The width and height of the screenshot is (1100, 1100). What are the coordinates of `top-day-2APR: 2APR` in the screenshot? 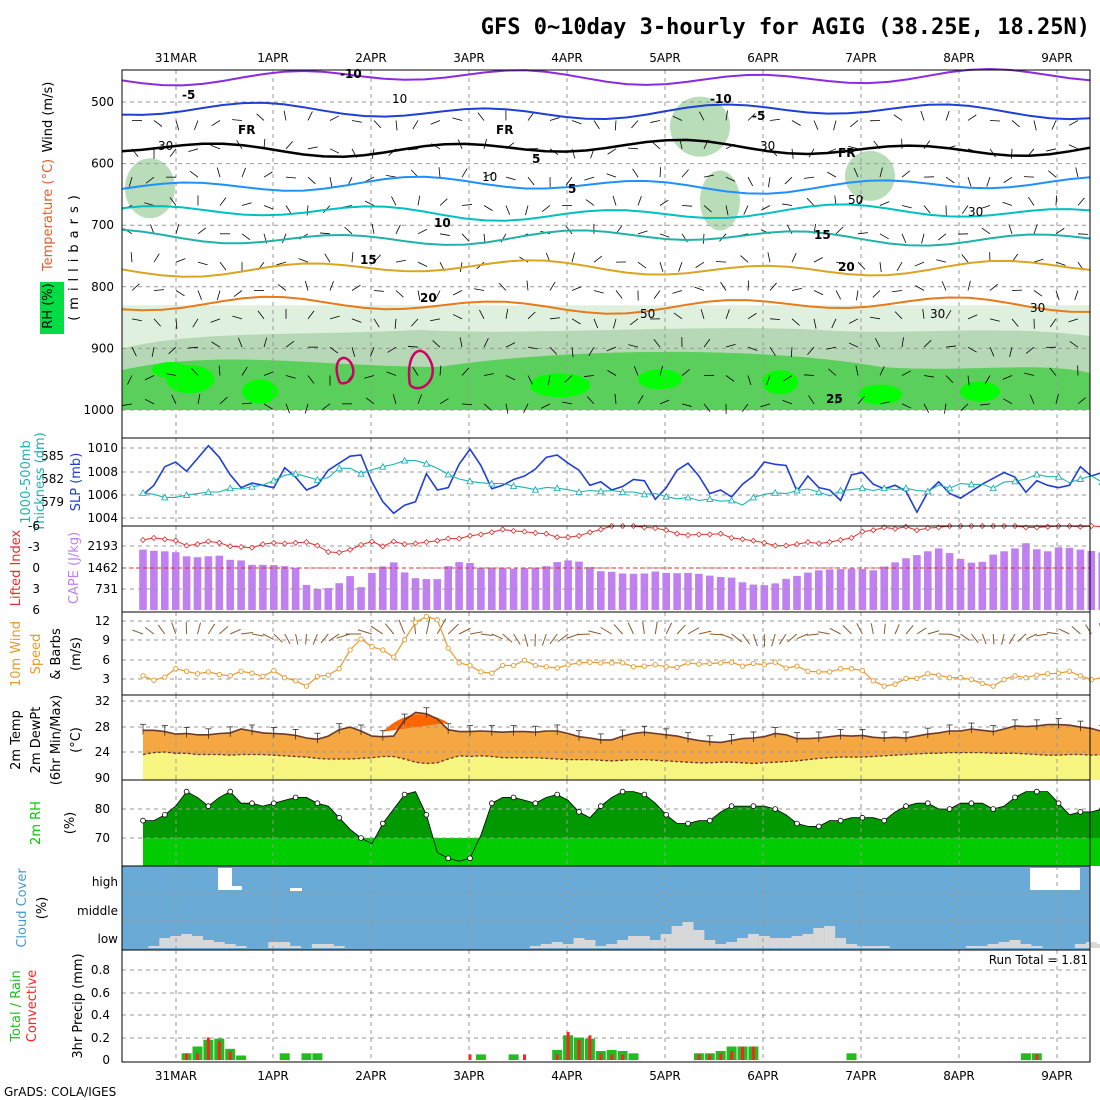 It's located at (370, 58).